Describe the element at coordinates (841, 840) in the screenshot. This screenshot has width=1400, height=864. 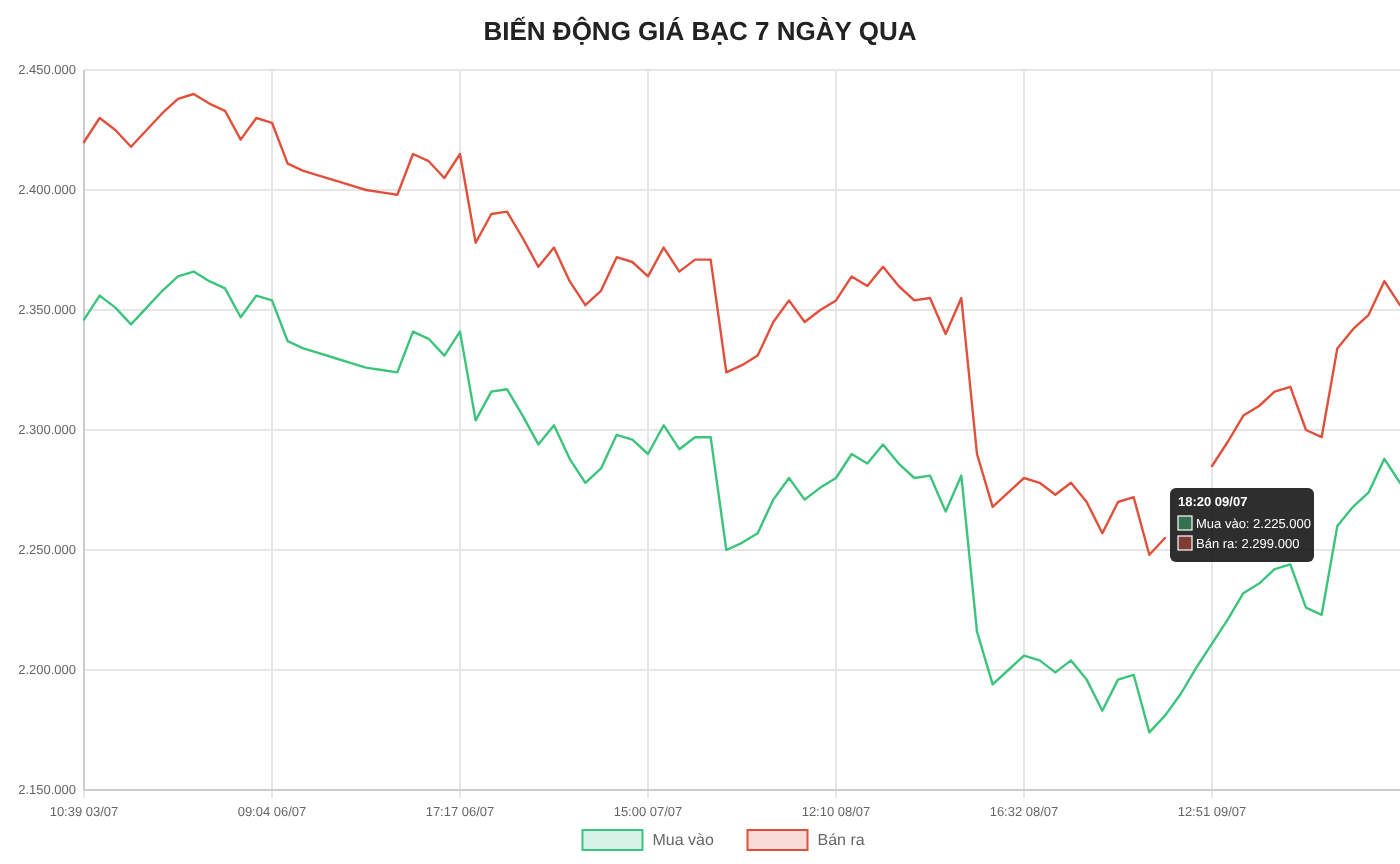
I see `legend-label: Bán ra` at that location.